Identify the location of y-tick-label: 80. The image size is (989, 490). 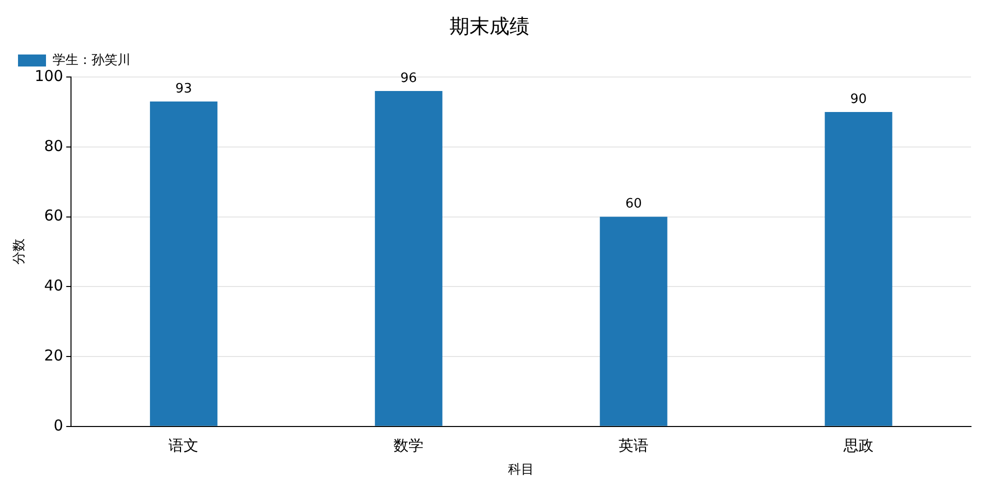
(54, 145).